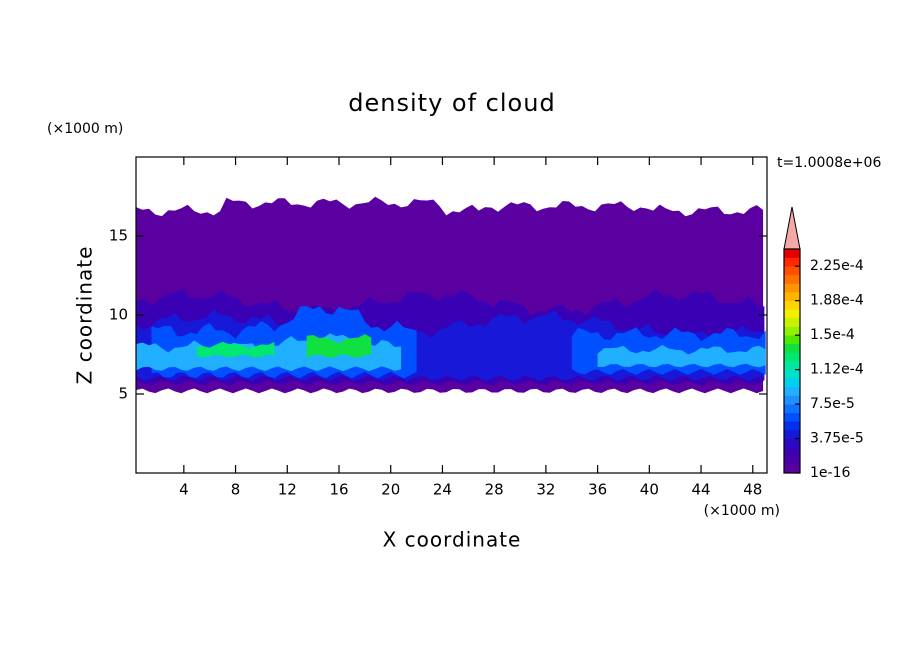 This screenshot has width=904, height=654. I want to click on y-tick-label: 15, so click(118, 236).